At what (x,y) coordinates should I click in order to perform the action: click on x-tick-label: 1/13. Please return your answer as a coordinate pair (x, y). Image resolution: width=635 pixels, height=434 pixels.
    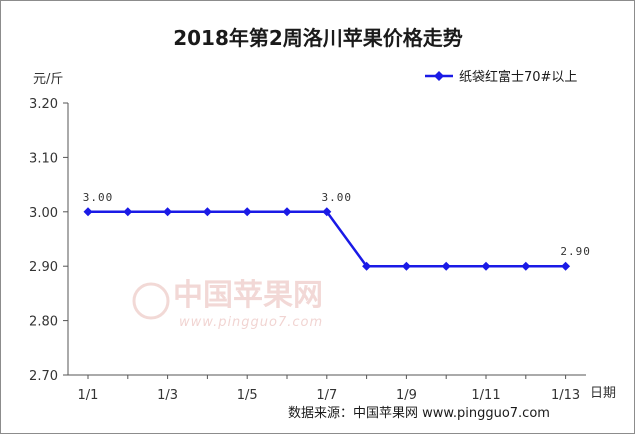
    Looking at the image, I should click on (565, 395).